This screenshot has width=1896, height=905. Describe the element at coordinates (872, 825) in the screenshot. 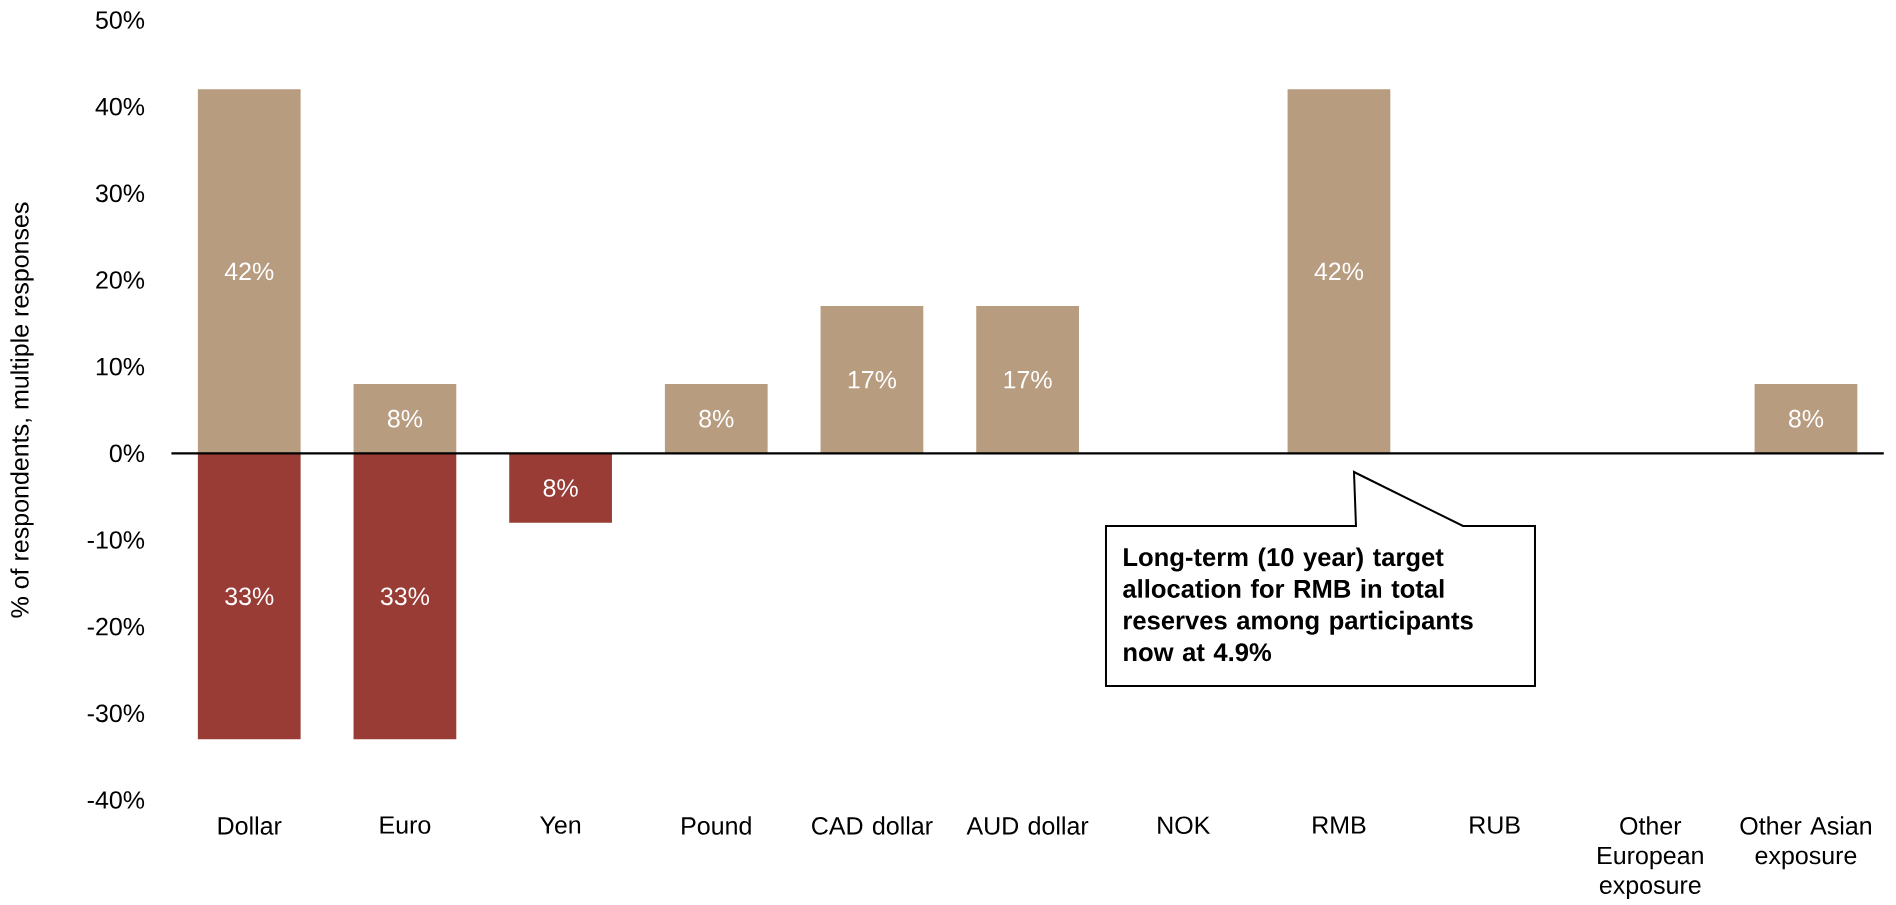

I see `x-tick-label: CAD dollar` at that location.